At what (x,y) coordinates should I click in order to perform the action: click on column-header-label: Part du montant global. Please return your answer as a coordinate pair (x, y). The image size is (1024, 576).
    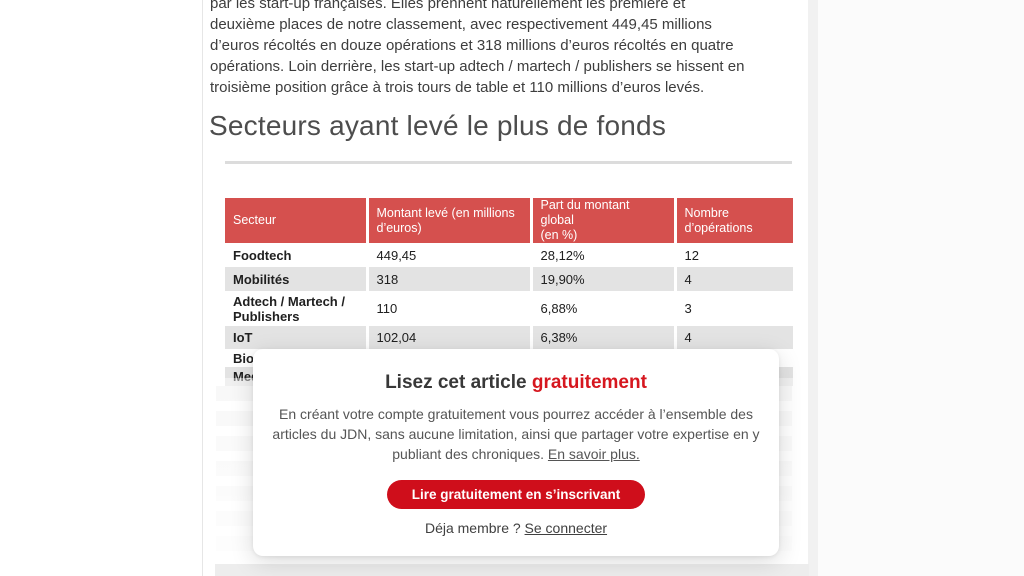
    Looking at the image, I should click on (585, 212).